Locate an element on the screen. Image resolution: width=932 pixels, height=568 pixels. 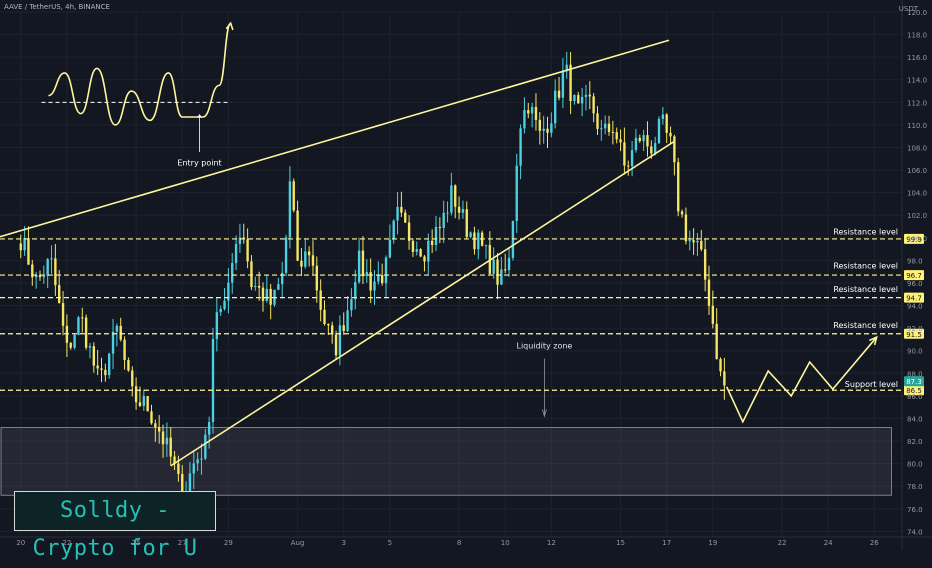
time-tick-label: 3 is located at coordinates (343, 543).